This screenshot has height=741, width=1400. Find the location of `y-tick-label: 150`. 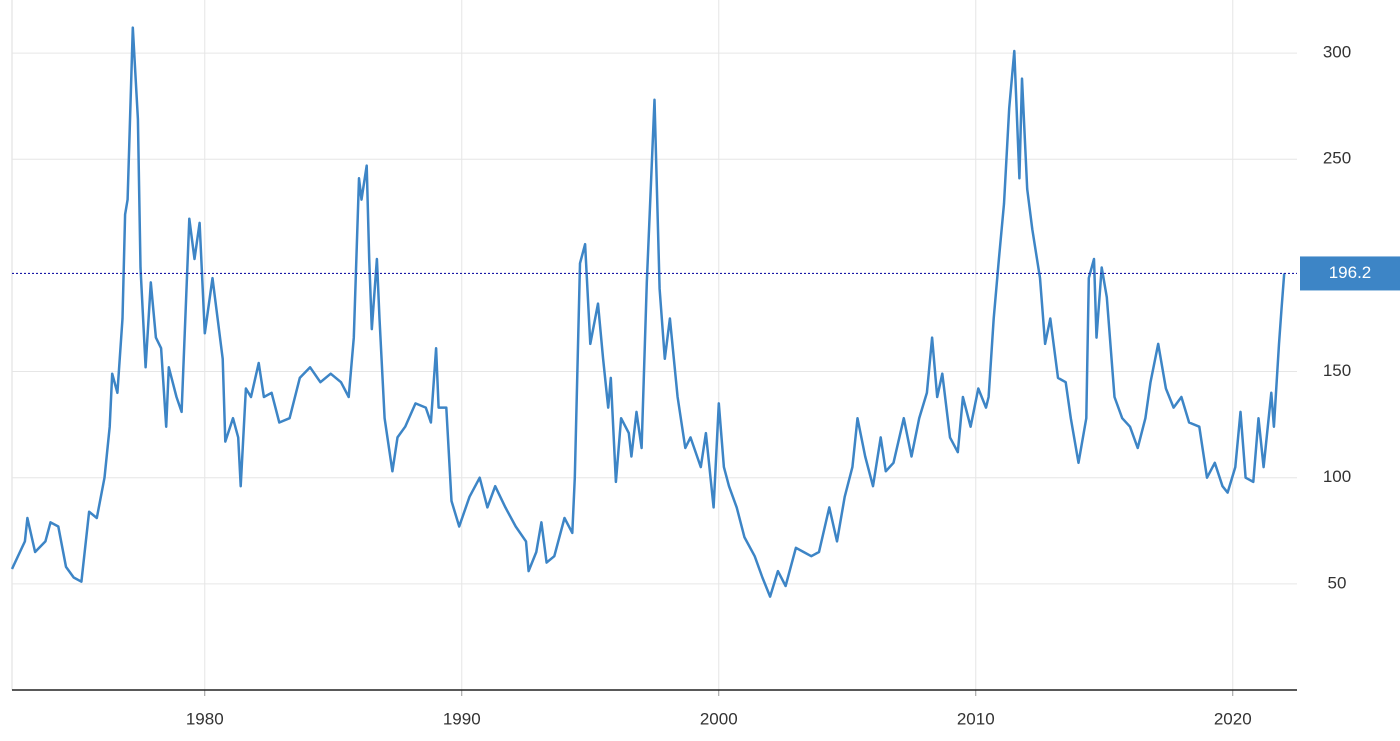

y-tick-label: 150 is located at coordinates (1337, 370).